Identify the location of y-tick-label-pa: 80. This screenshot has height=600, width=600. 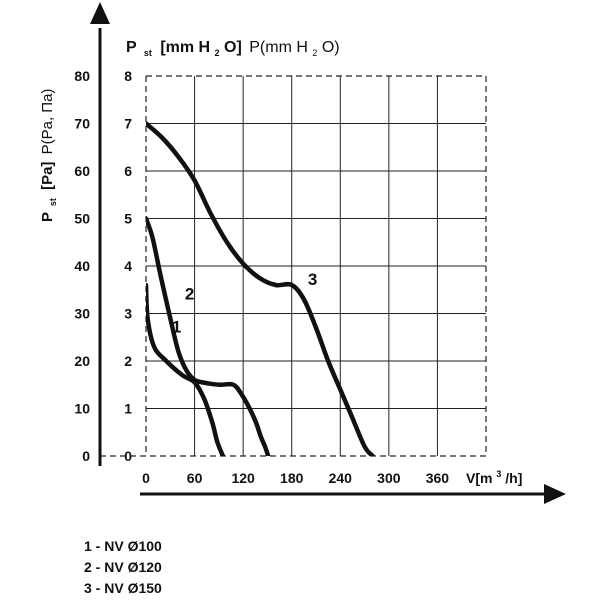
(82, 76).